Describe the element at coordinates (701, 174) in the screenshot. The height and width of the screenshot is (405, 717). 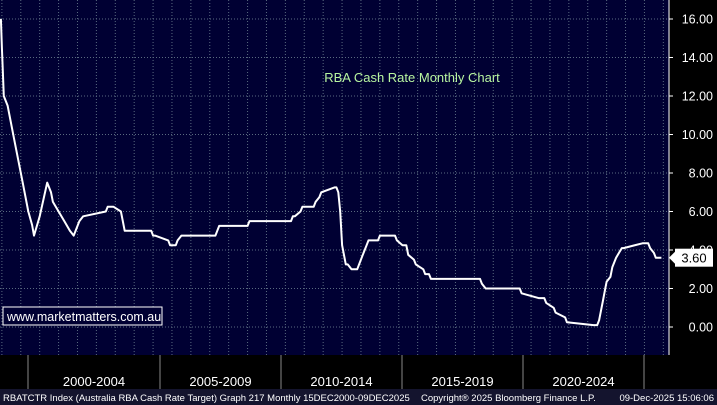
I see `y-tick-label: 8.00` at that location.